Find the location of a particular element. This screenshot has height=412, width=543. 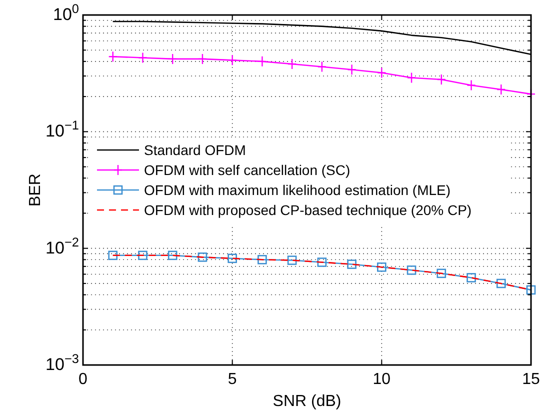

x-tick-label: 5 is located at coordinates (232, 379).